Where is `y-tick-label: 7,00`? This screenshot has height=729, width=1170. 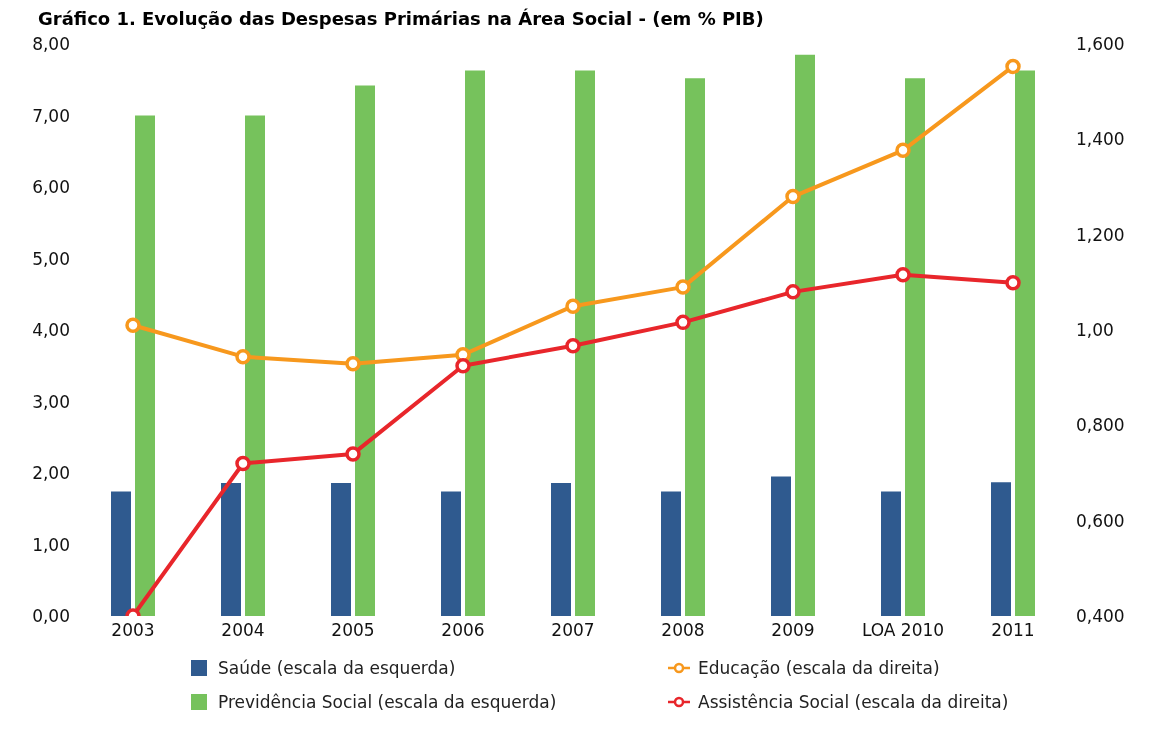 y-tick-label: 7,00 is located at coordinates (51, 115).